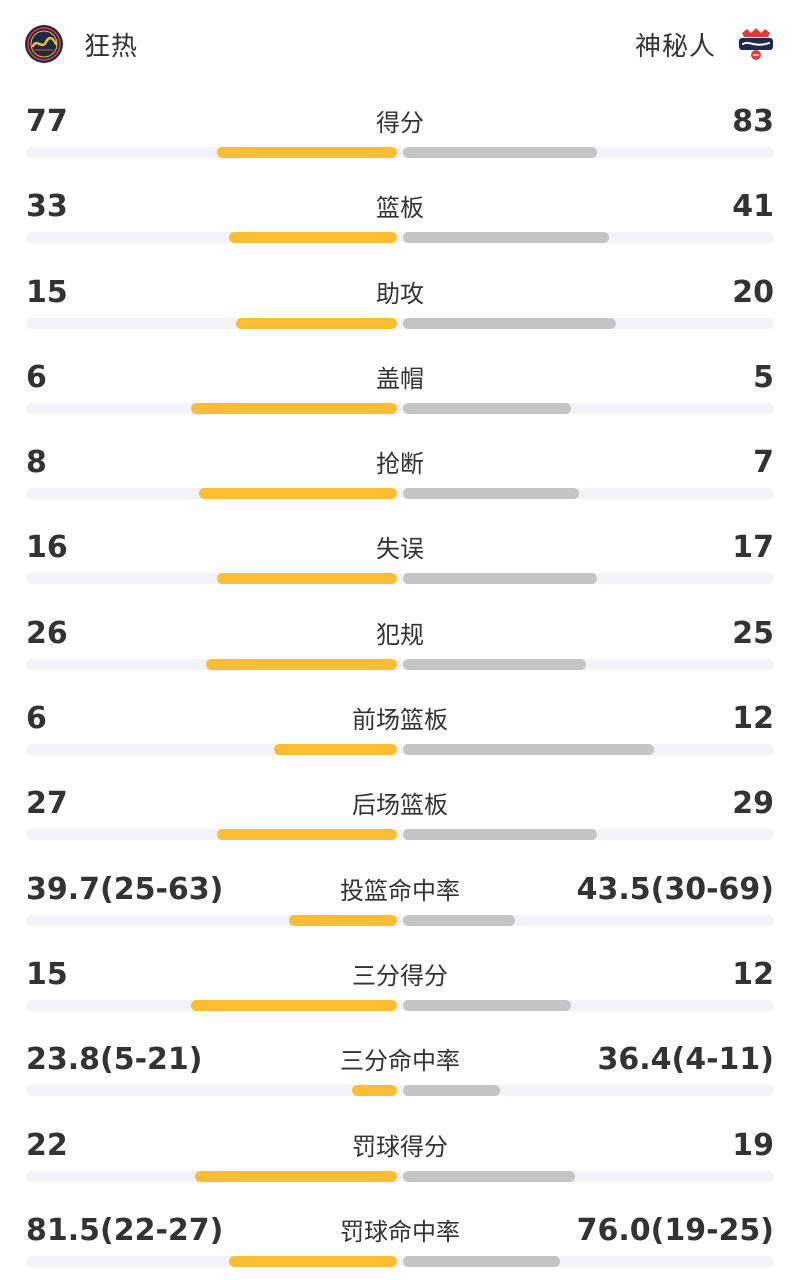 This screenshot has height=1280, width=800. Describe the element at coordinates (36, 463) in the screenshot. I see `home-stat-value: 8` at that location.